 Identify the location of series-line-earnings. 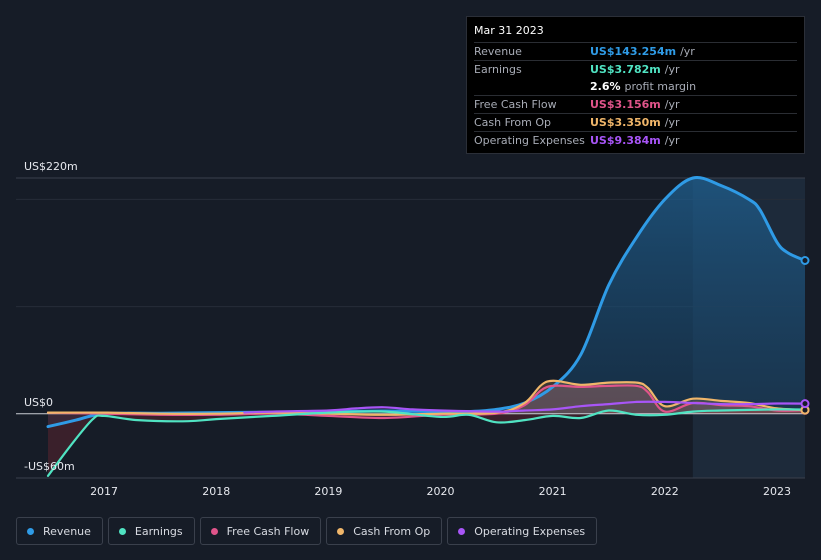
(426, 442).